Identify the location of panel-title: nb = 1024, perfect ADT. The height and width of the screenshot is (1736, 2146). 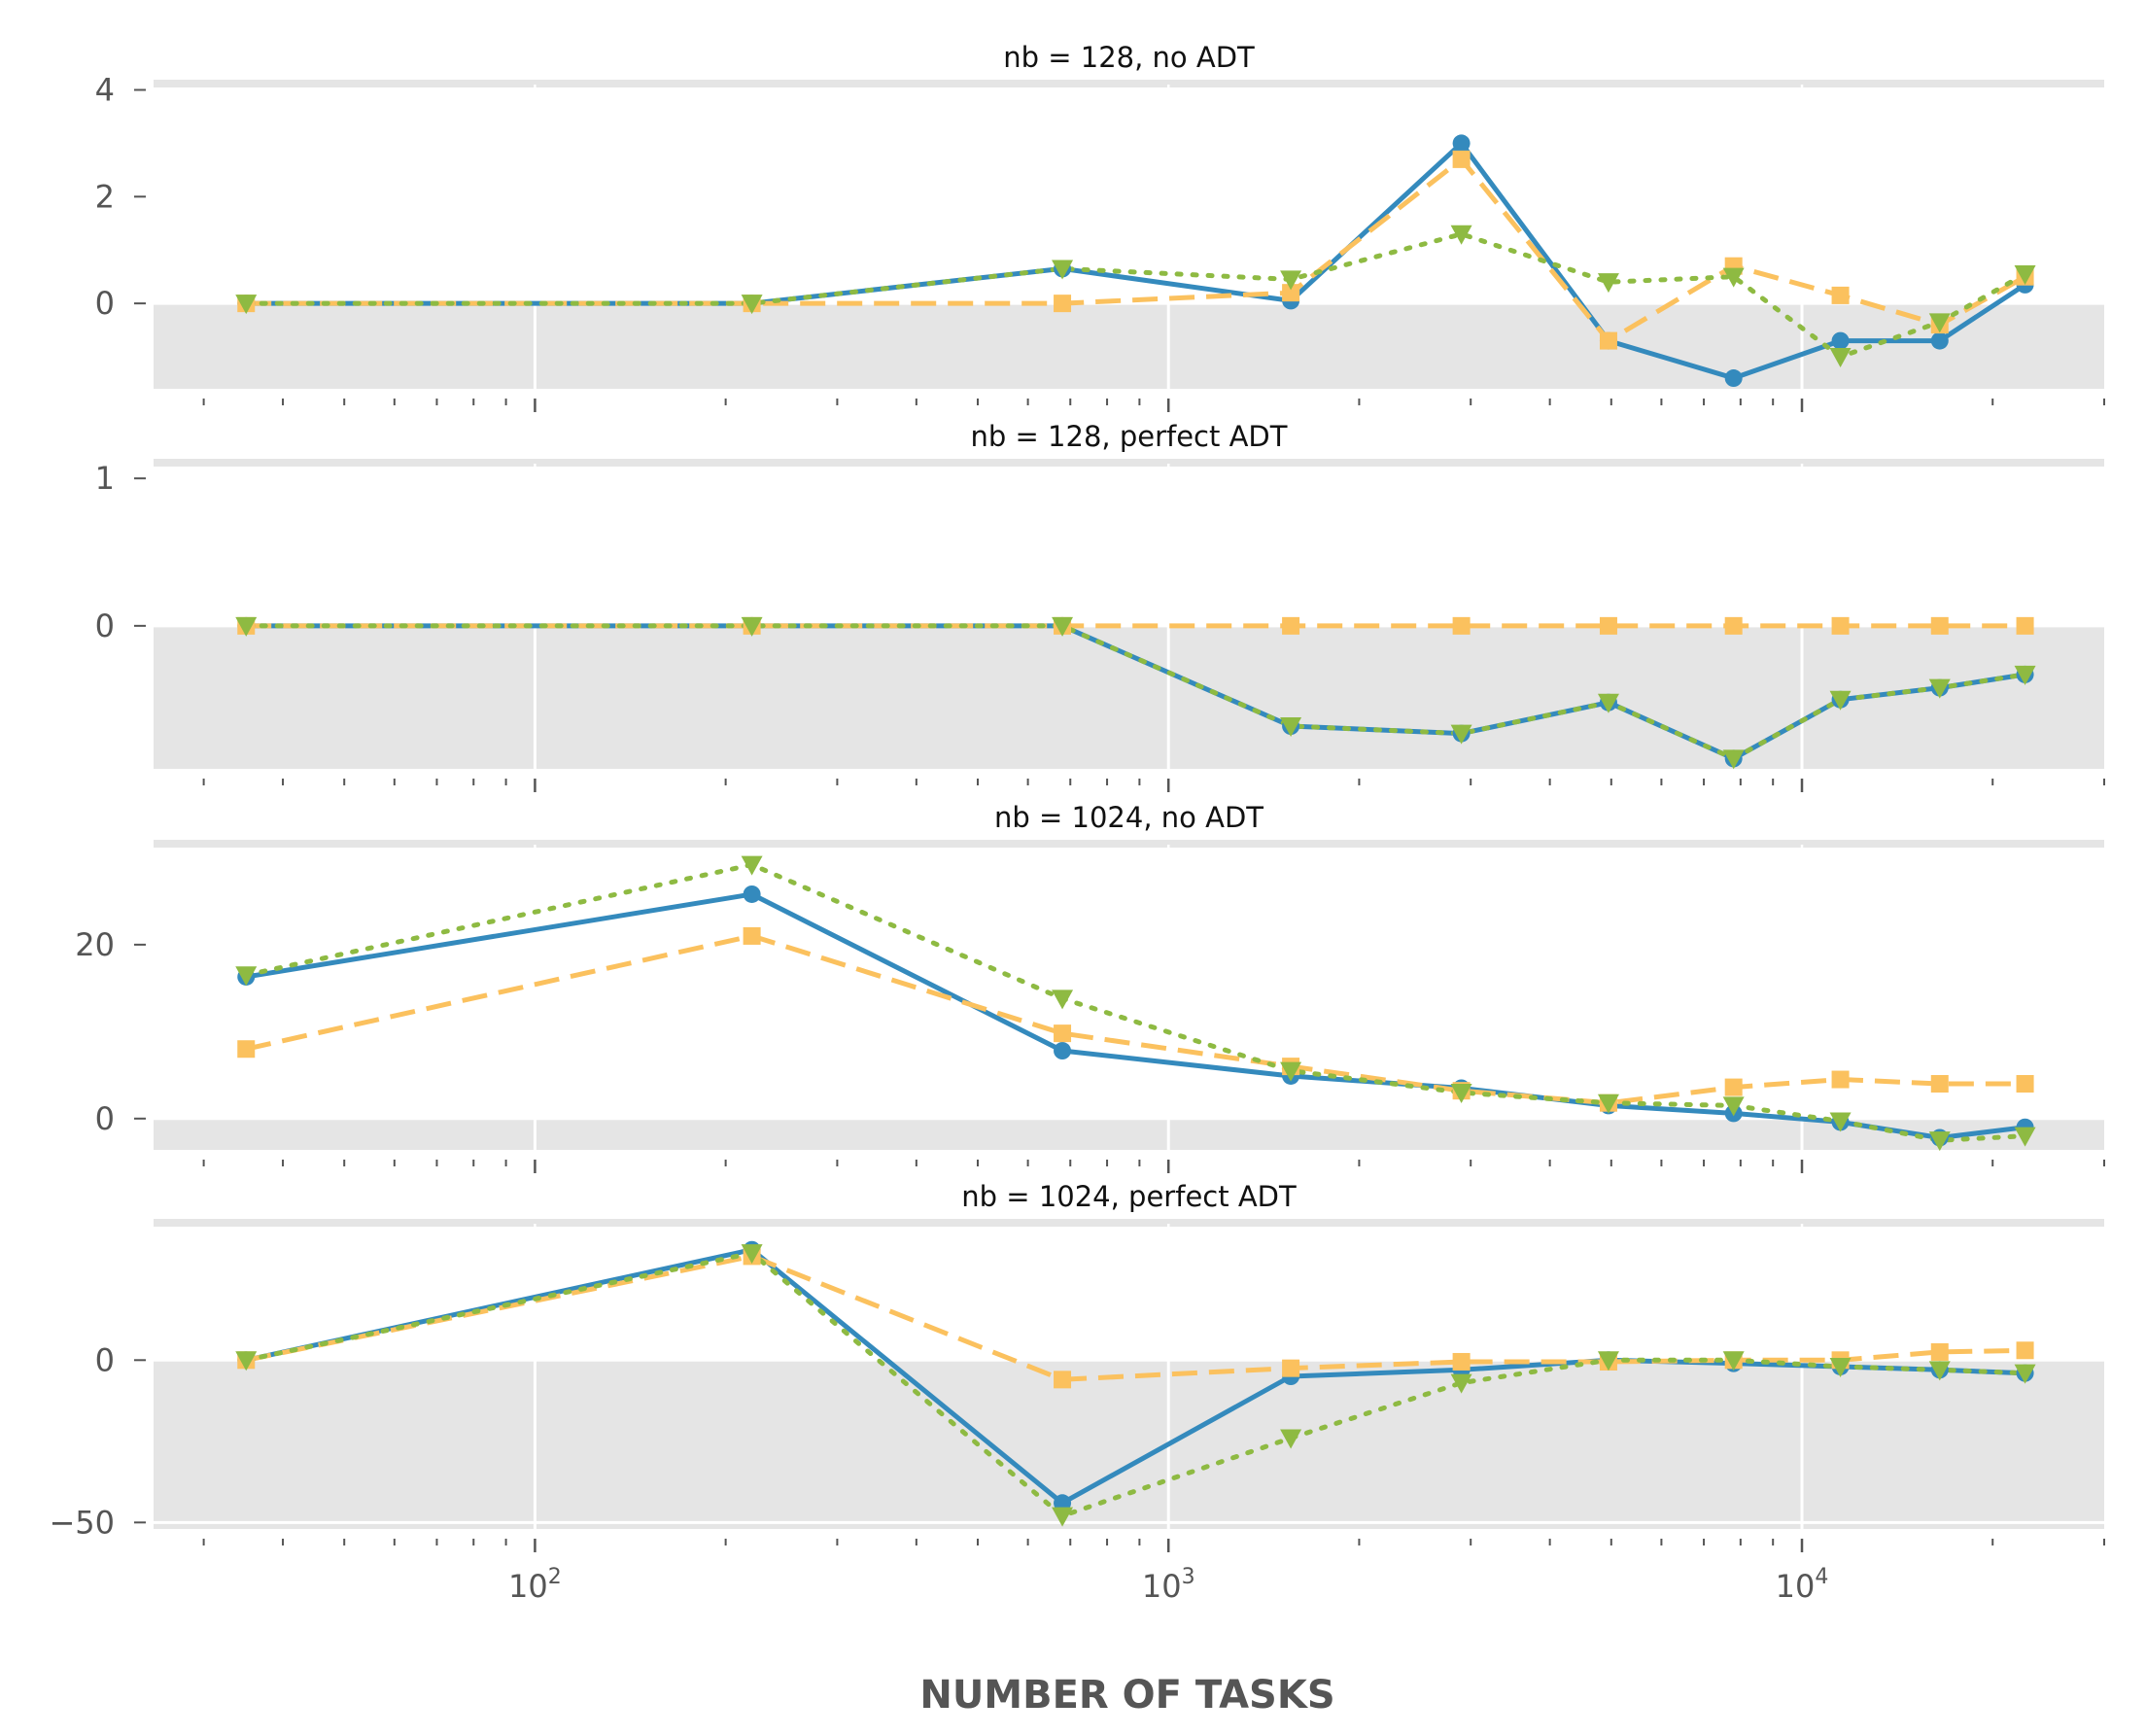
(1129, 1196).